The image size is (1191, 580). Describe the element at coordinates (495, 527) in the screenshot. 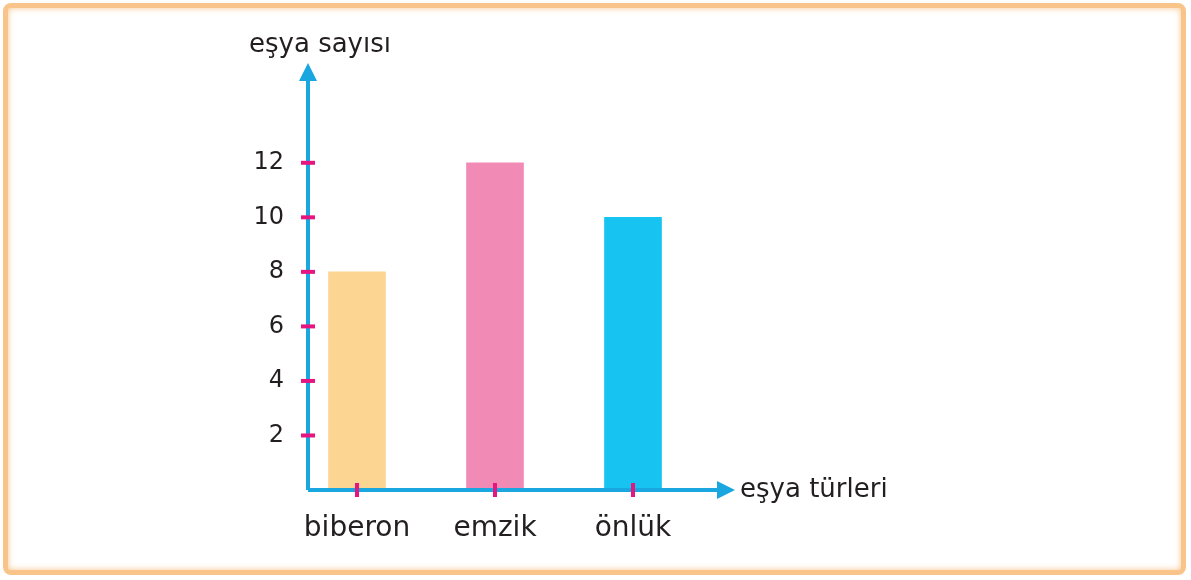

I see `x-tick-label: emzik` at that location.